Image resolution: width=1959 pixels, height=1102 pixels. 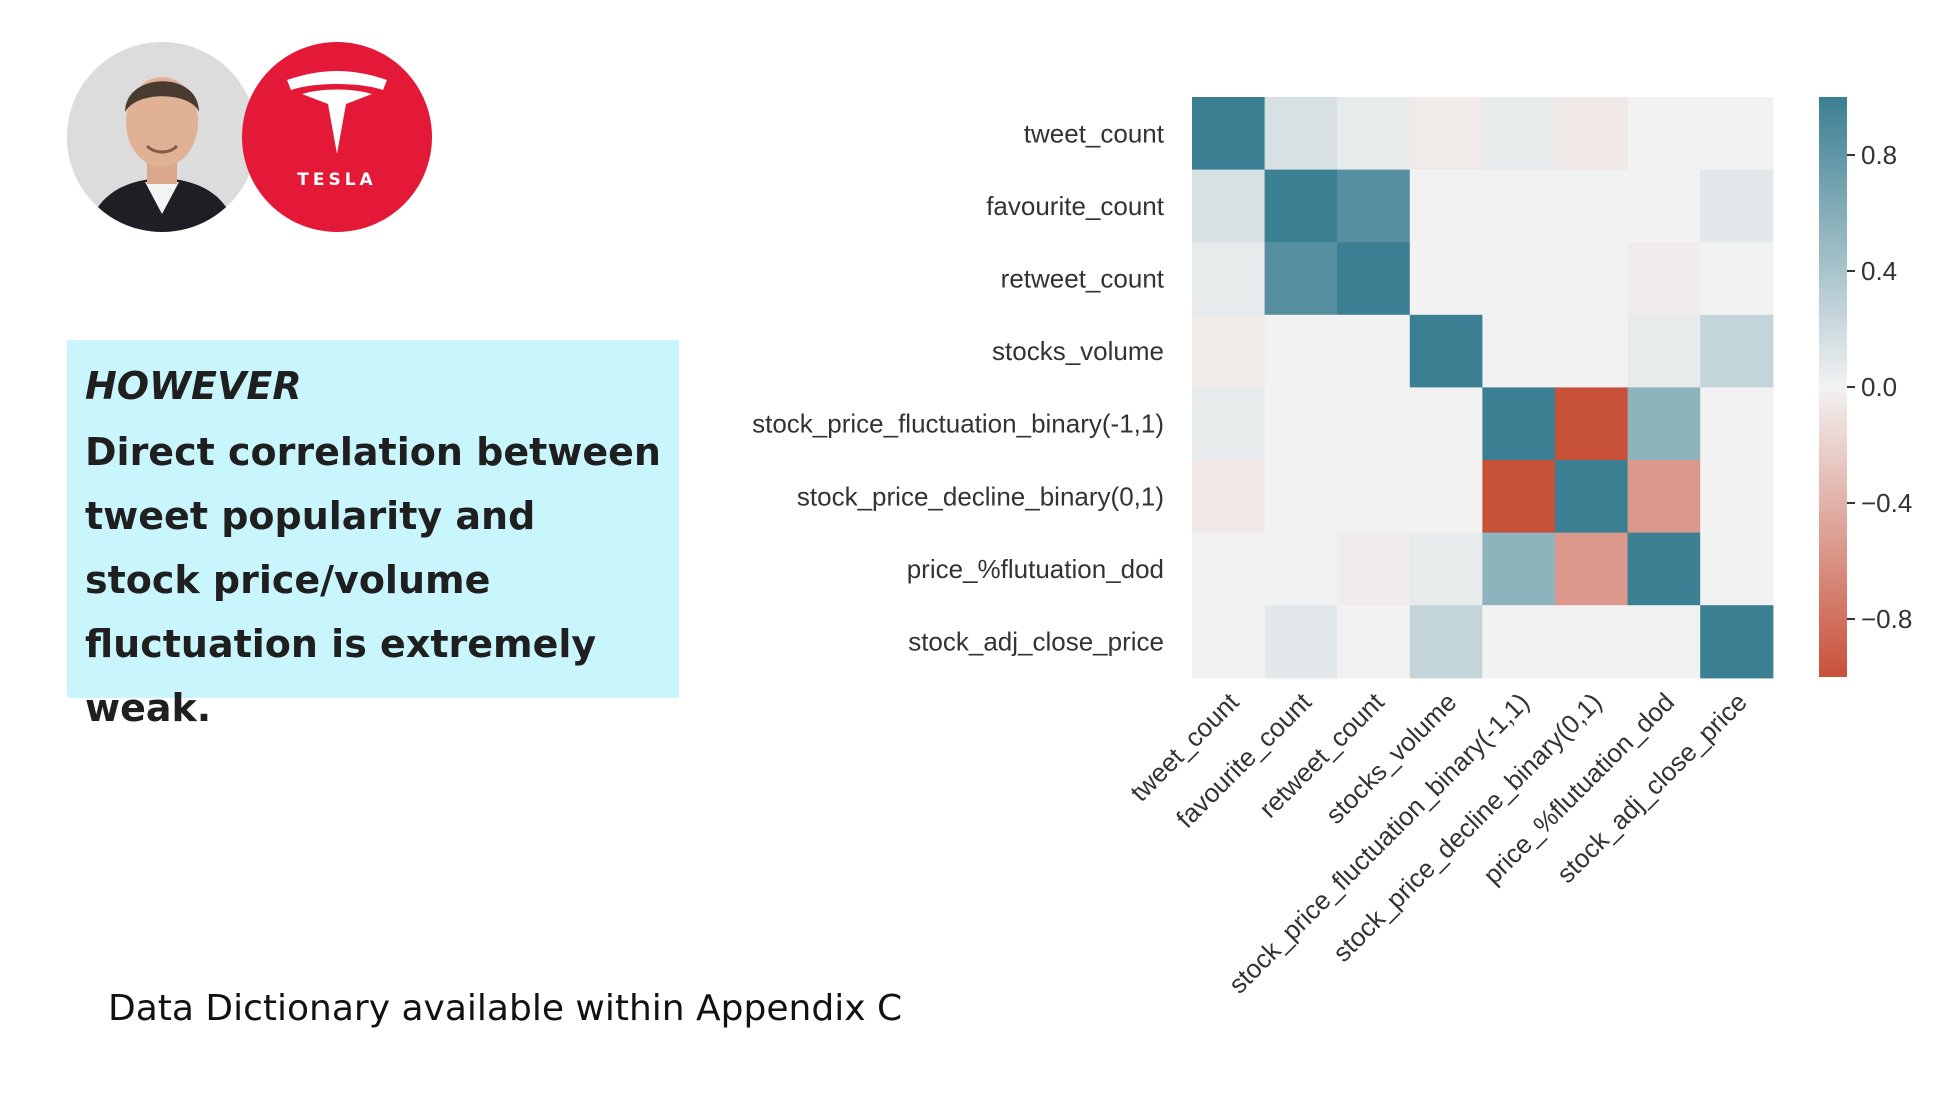 What do you see at coordinates (1879, 387) in the screenshot?
I see `colorbar-tick-label-2: 0.0` at bounding box center [1879, 387].